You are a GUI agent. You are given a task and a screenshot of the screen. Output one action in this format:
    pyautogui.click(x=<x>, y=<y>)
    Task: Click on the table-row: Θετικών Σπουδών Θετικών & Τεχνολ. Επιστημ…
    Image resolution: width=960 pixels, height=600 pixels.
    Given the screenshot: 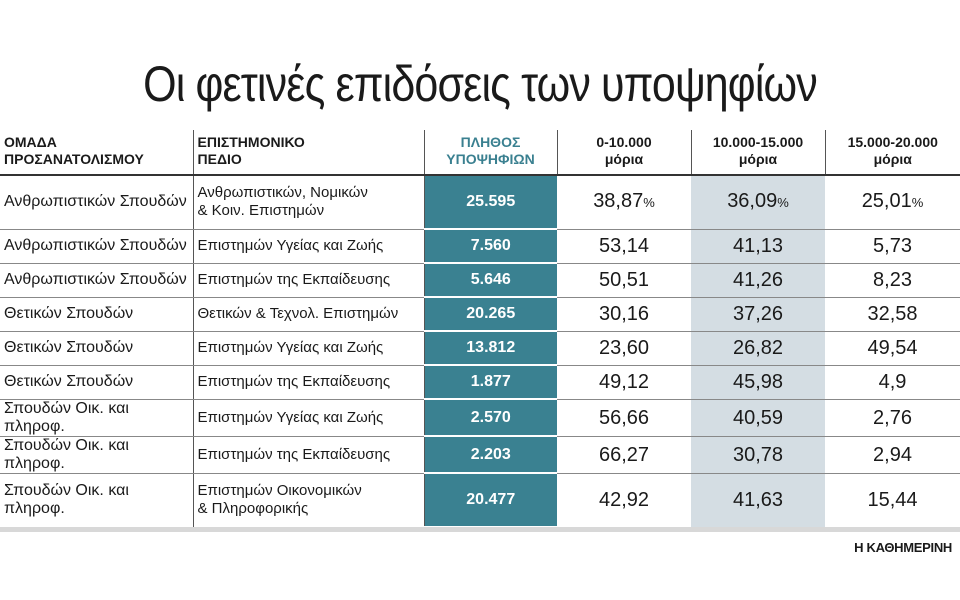 What is the action you would take?
    pyautogui.click(x=480, y=314)
    